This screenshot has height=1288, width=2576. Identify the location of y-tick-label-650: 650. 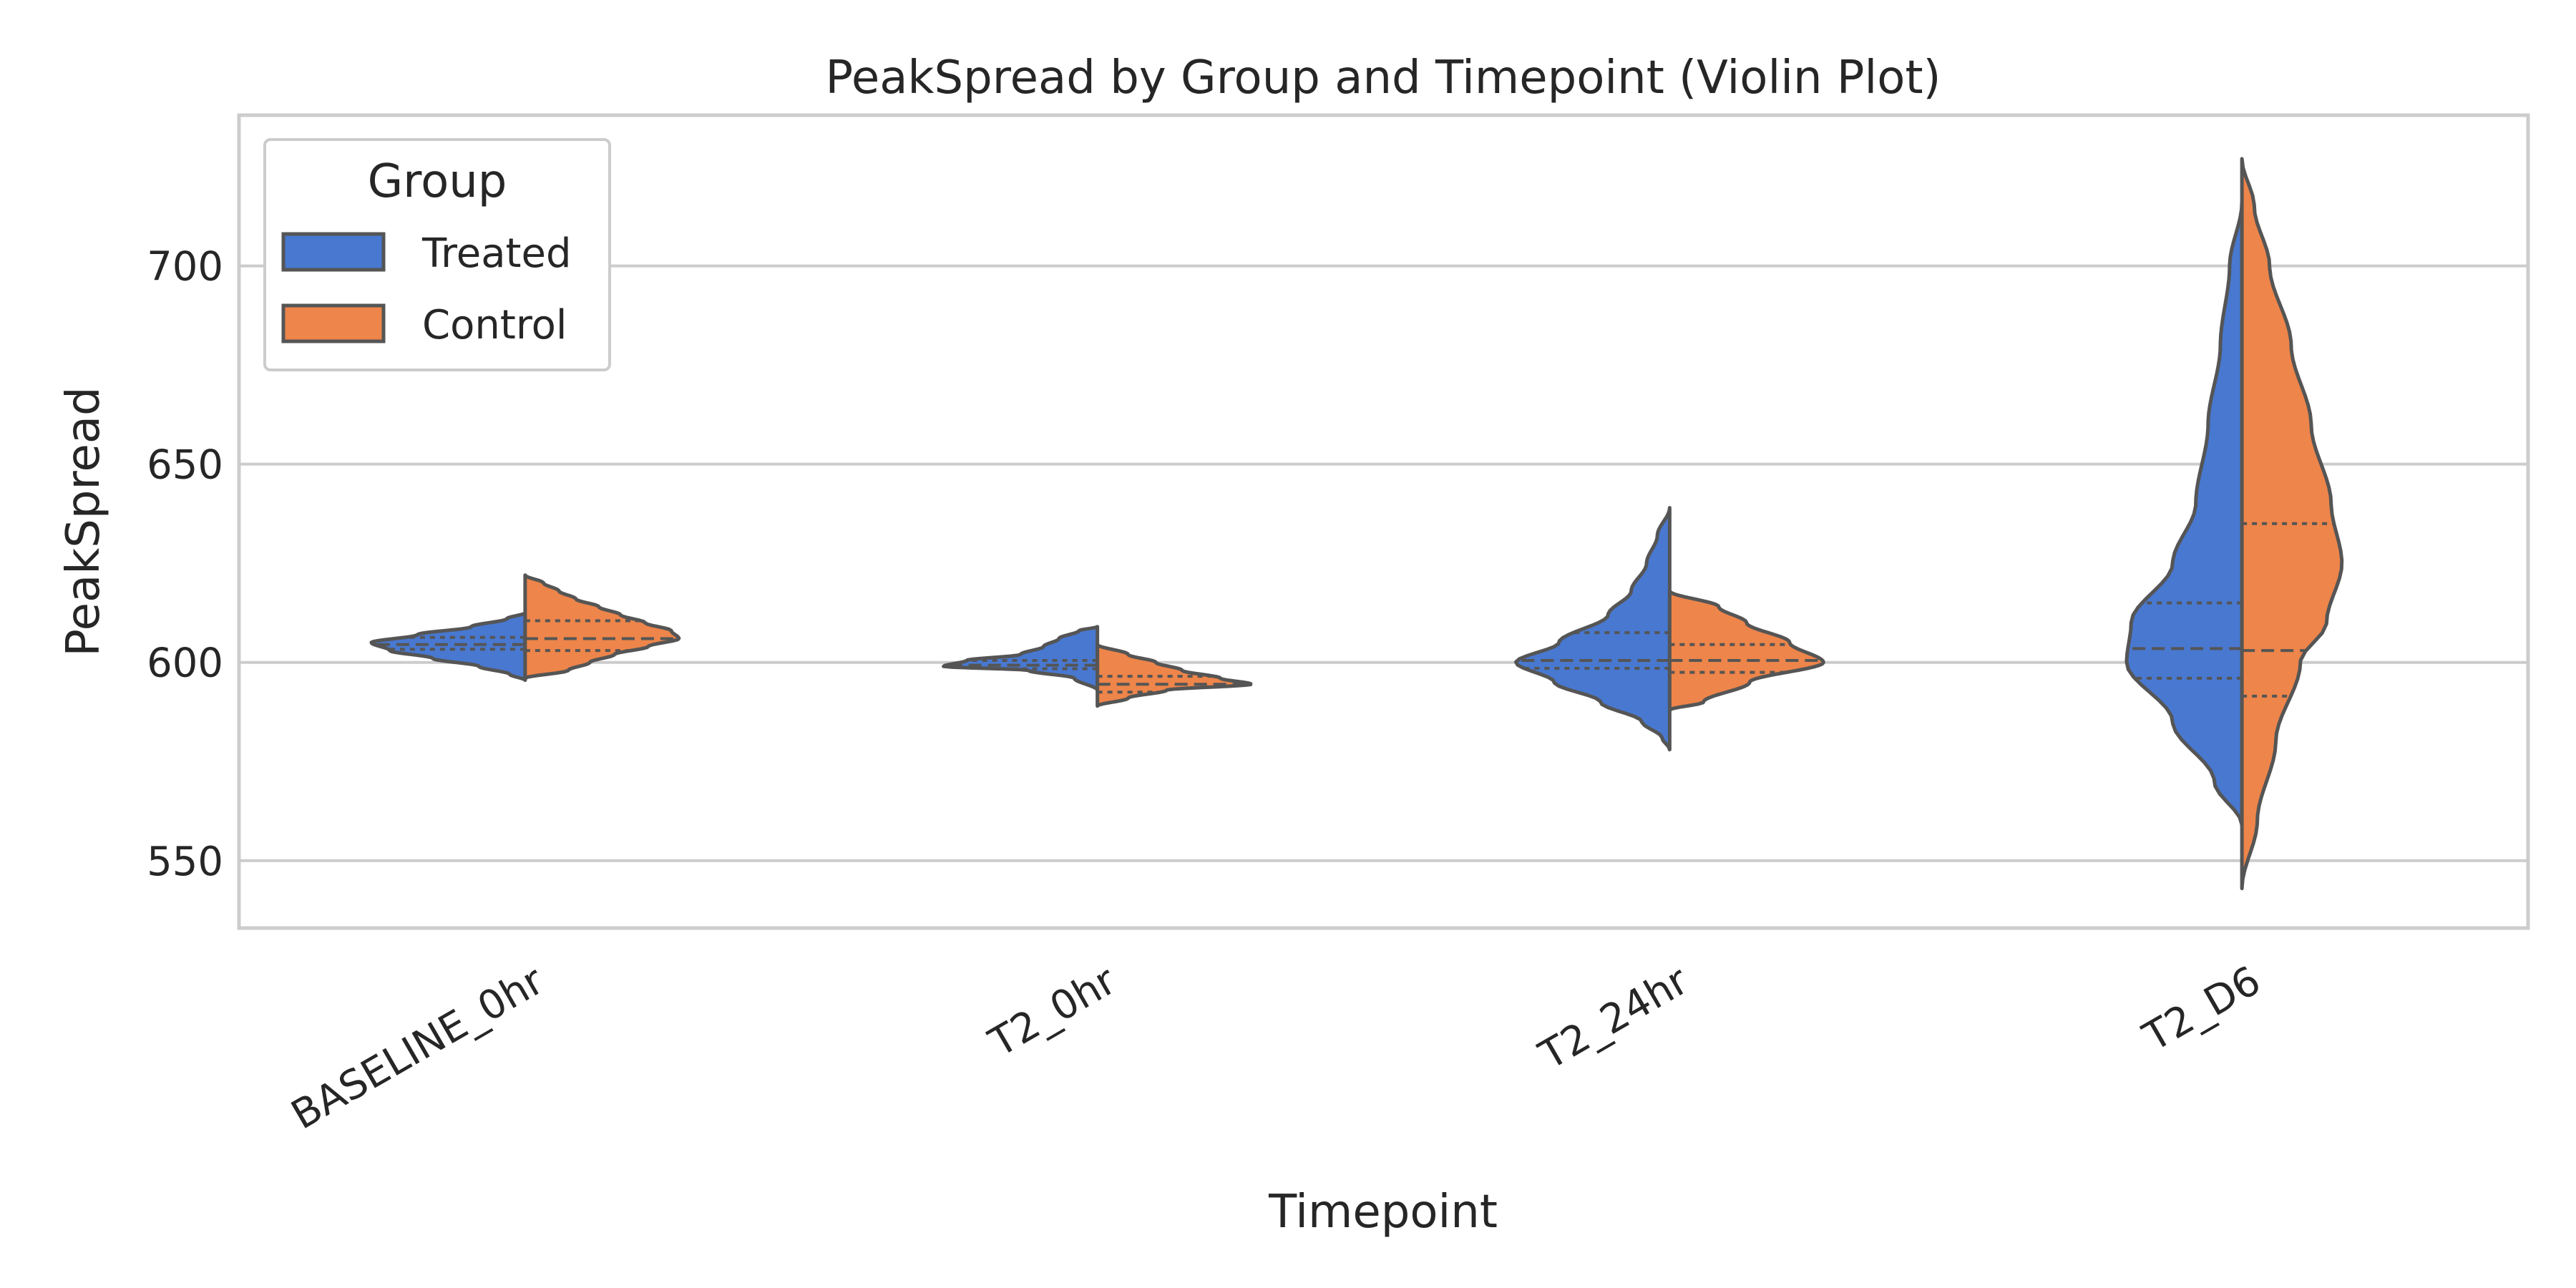
(185, 465).